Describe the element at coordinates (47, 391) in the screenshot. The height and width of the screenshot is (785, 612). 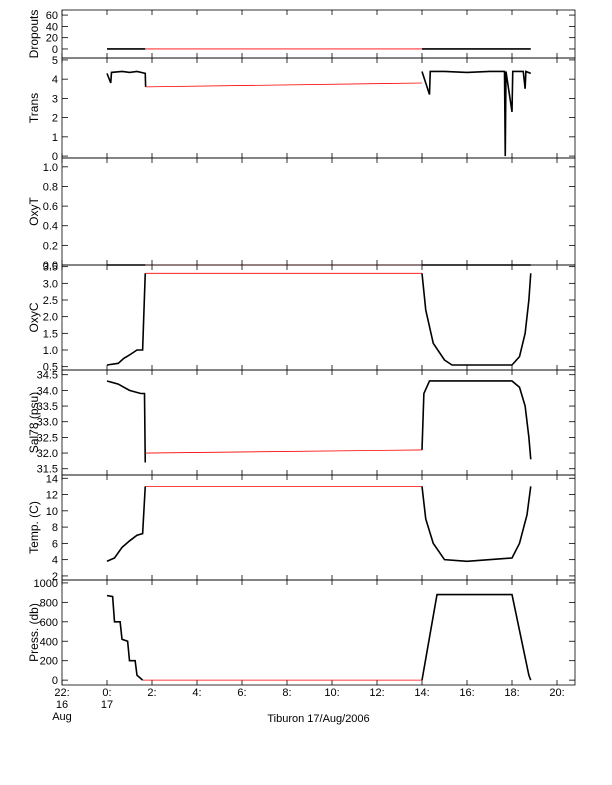
I see `y-tick-label: 34.0` at that location.